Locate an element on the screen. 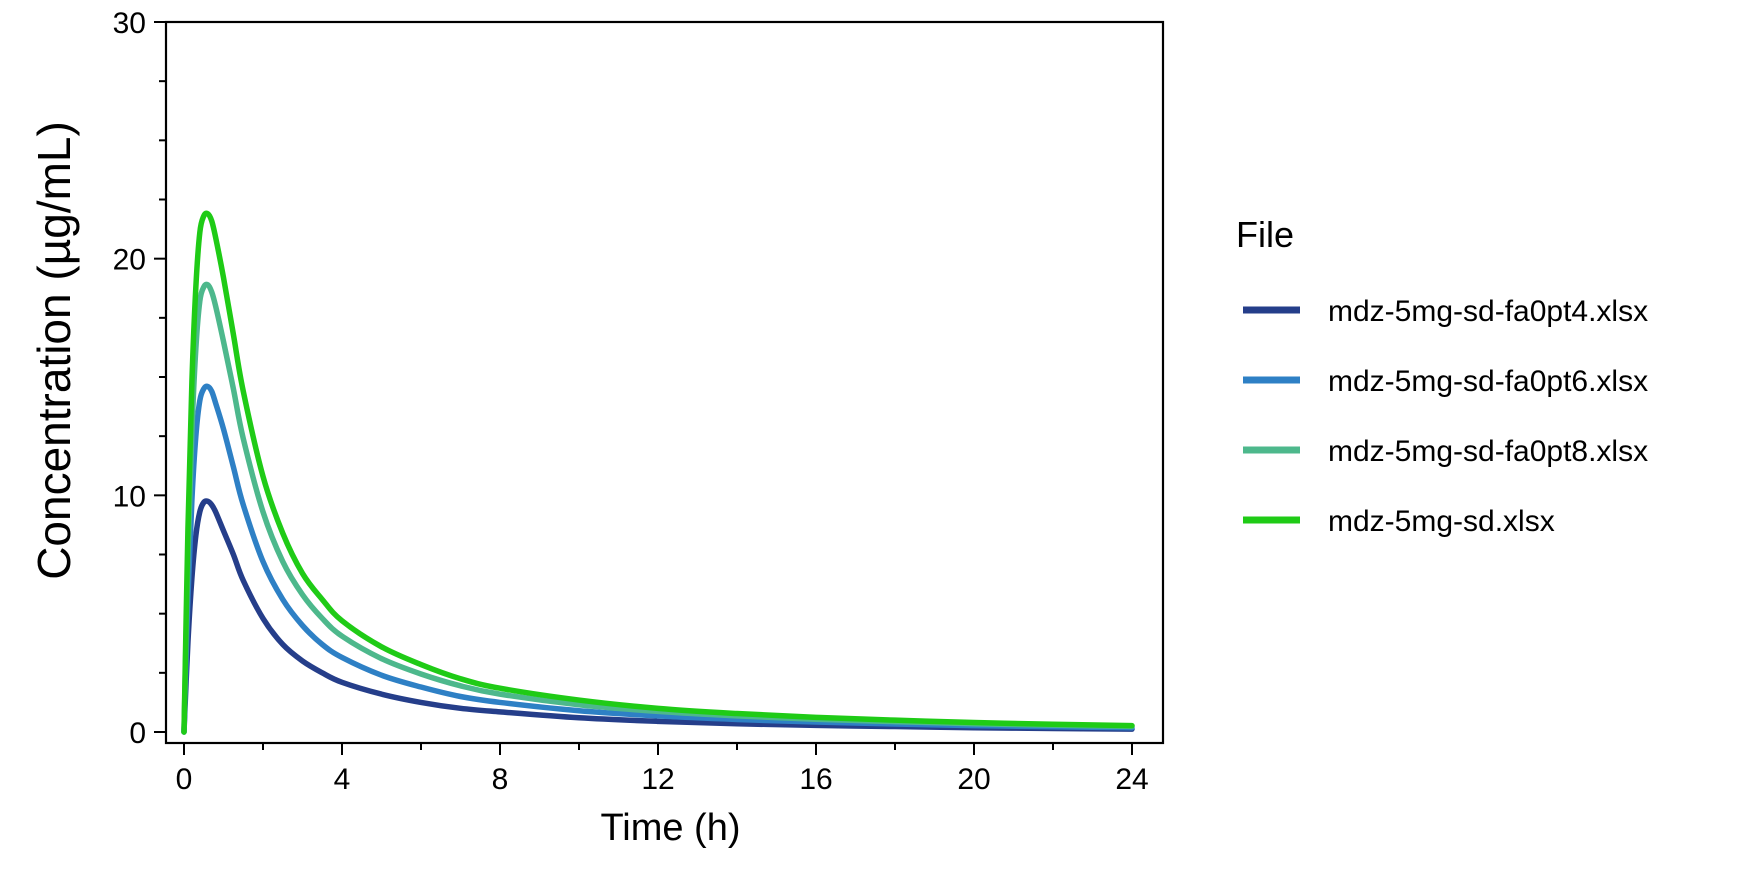  legend-label: mdz-5mg-sd.xlsx is located at coordinates (1441, 521).